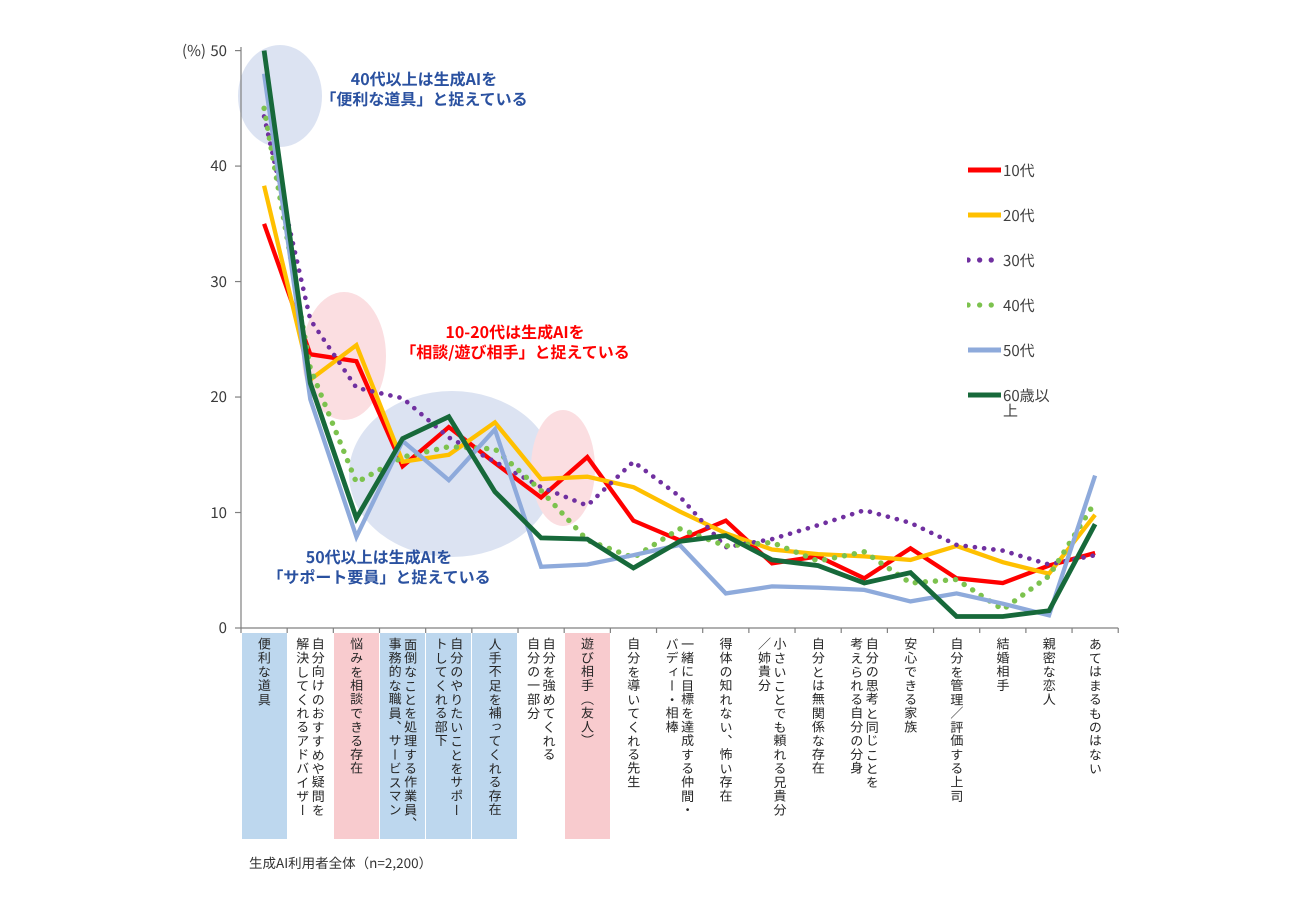 Image resolution: width=1300 pixels, height=900 pixels. I want to click on category-label: 自分の思考と同じことを 考えられる自分の分身, so click(864, 713).